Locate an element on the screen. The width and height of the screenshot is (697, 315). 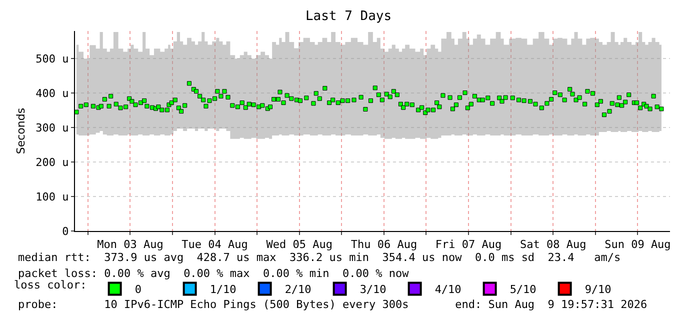
x-tick-label: Tue 04 Aug is located at coordinates (215, 245).